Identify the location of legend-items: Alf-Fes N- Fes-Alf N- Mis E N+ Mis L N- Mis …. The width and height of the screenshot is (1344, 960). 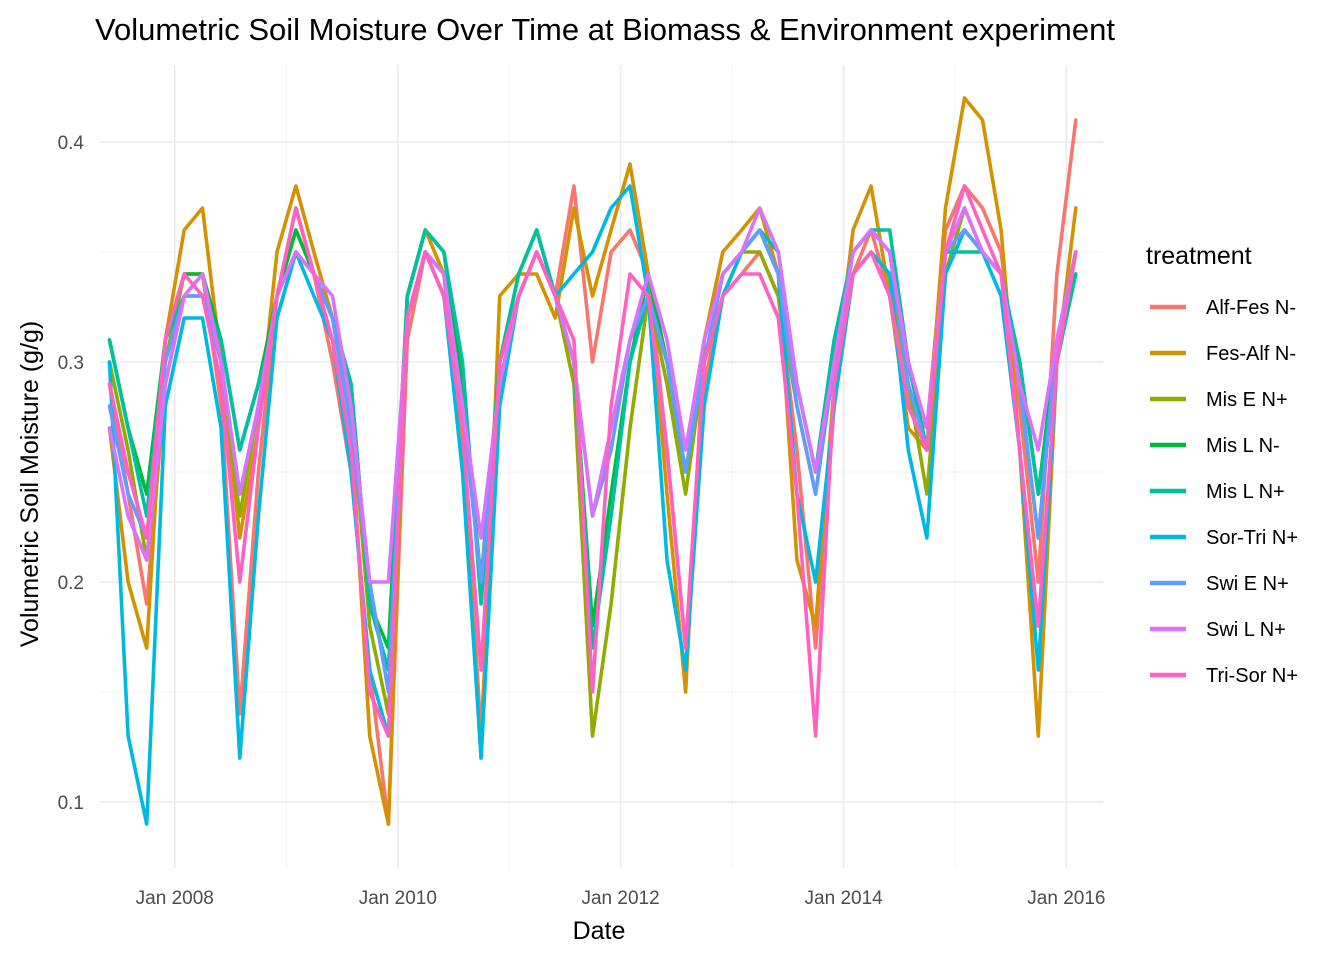
(1224, 492).